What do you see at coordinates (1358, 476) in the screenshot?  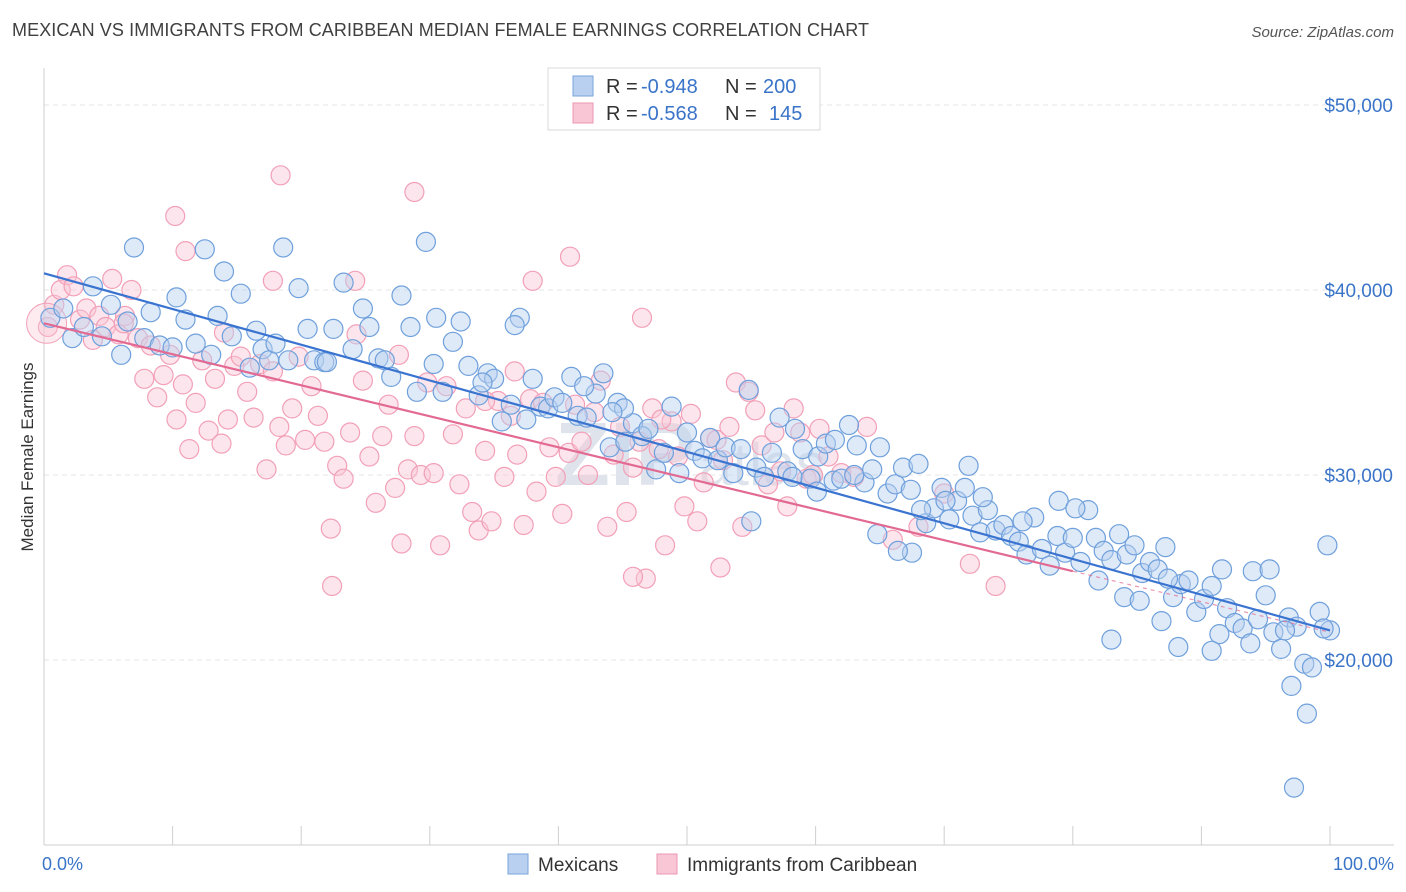 I see `y-tick-label: $30,000` at bounding box center [1358, 476].